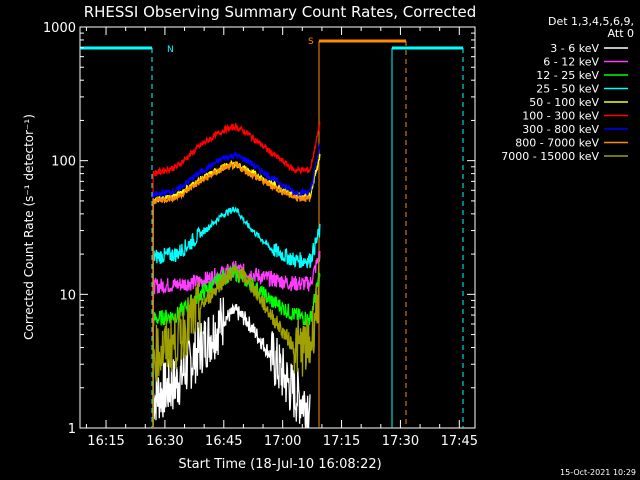 The width and height of the screenshot is (640, 480). Describe the element at coordinates (574, 48) in the screenshot. I see `legend-label: 3 - 6 keV` at that location.